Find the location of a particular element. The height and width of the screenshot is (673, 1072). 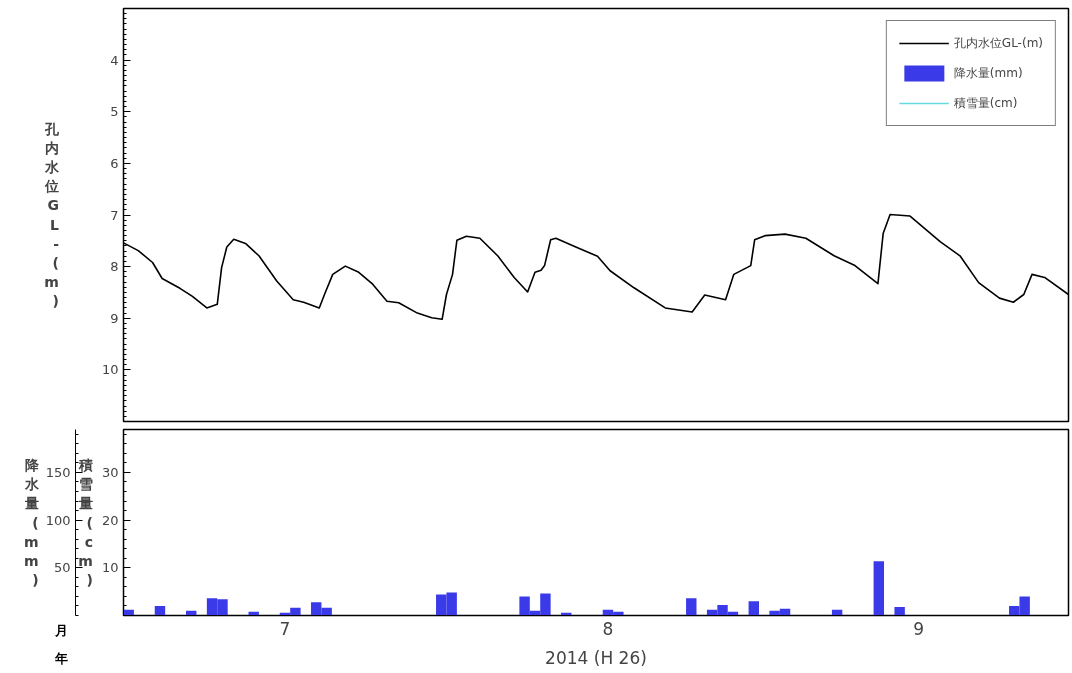

y-tick-label: 7 is located at coordinates (114, 215).